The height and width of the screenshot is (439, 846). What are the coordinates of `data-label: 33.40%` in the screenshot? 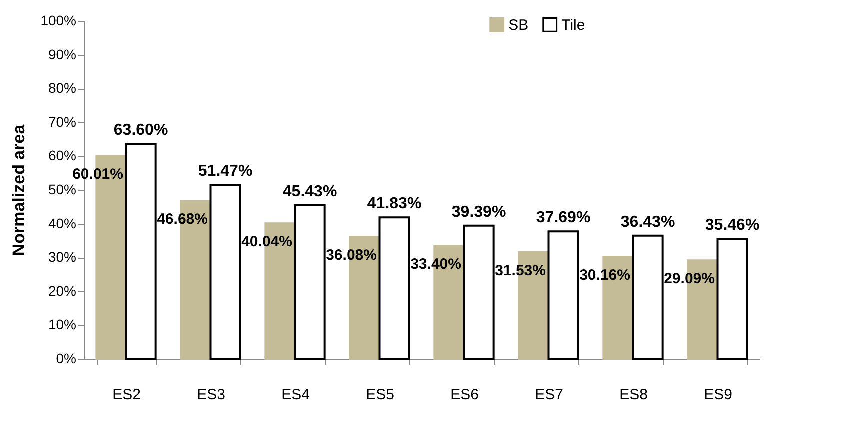 It's located at (436, 265).